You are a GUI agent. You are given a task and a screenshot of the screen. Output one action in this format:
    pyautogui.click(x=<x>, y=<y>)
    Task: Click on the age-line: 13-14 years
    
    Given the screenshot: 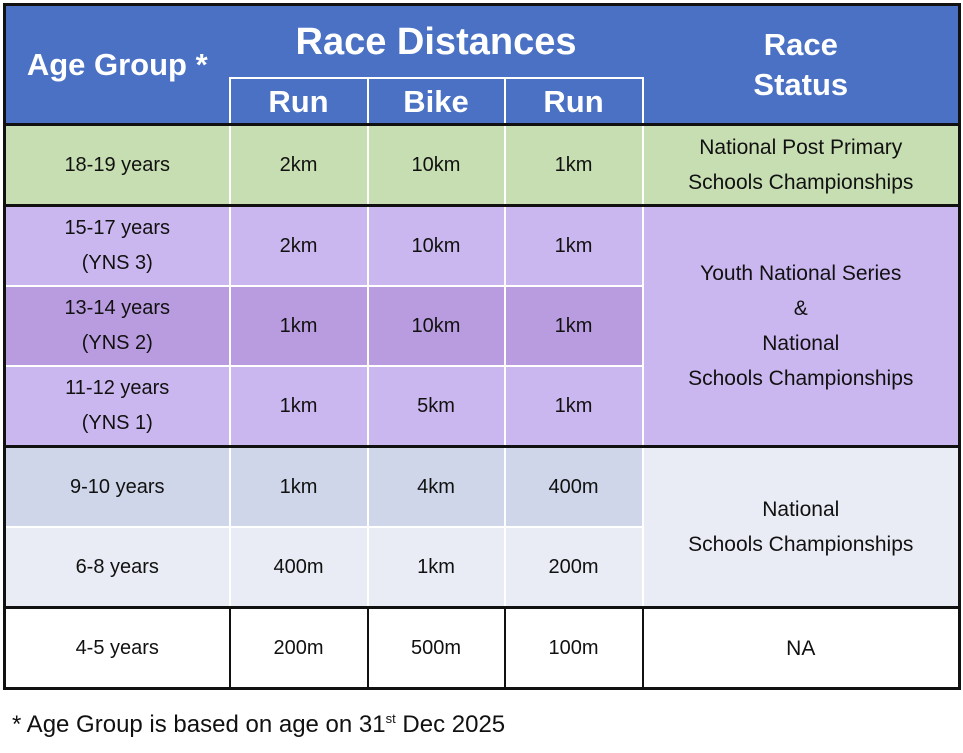 What is the action you would take?
    pyautogui.click(x=117, y=308)
    